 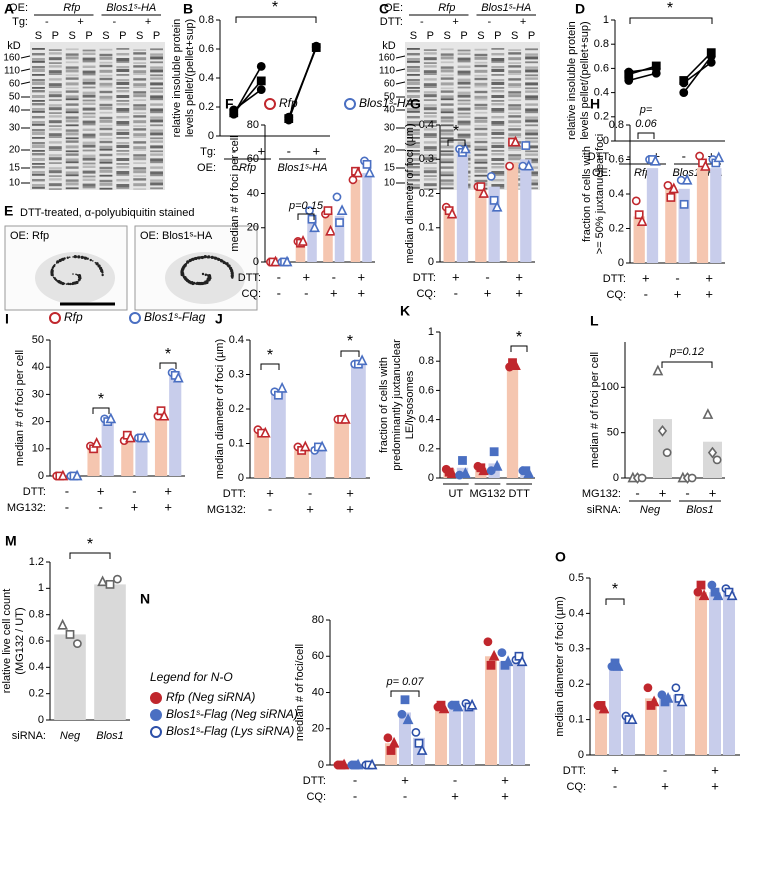 What do you see at coordinates (594, 321) in the screenshot?
I see `panel-letter: L` at bounding box center [594, 321].